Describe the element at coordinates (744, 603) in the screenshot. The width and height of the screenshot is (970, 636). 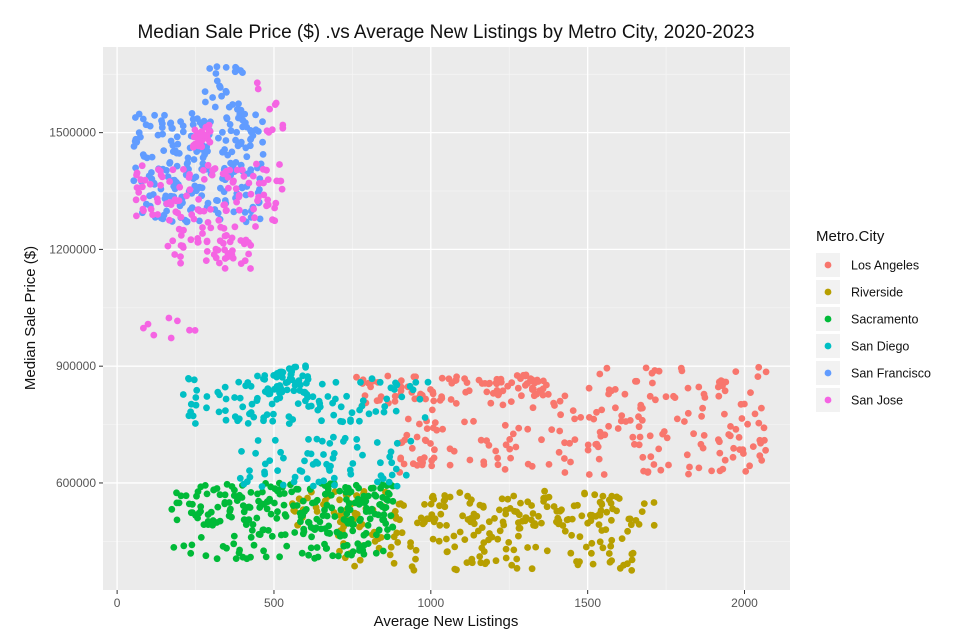
I see `x-tick-label: 2000` at that location.